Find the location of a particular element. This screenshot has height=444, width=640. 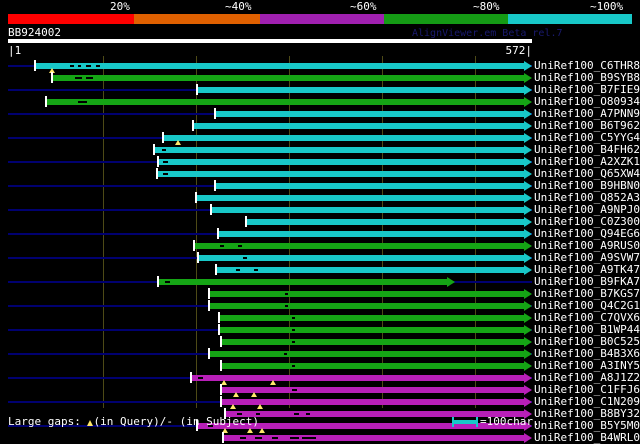

alignment-row: UniRef100_B1WP44 is located at coordinates (320, 329).